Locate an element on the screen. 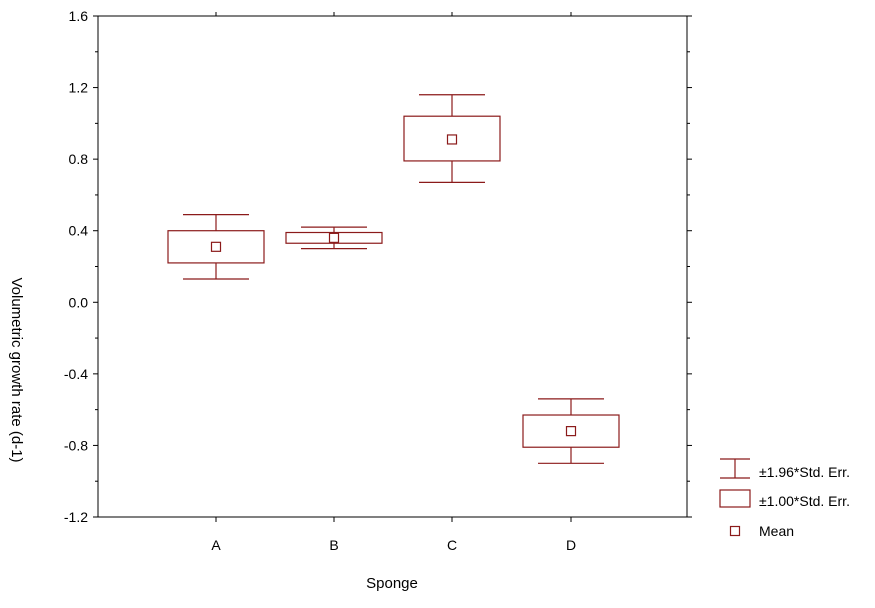 The height and width of the screenshot is (608, 875). legend-mean-label: Mean is located at coordinates (776, 531).